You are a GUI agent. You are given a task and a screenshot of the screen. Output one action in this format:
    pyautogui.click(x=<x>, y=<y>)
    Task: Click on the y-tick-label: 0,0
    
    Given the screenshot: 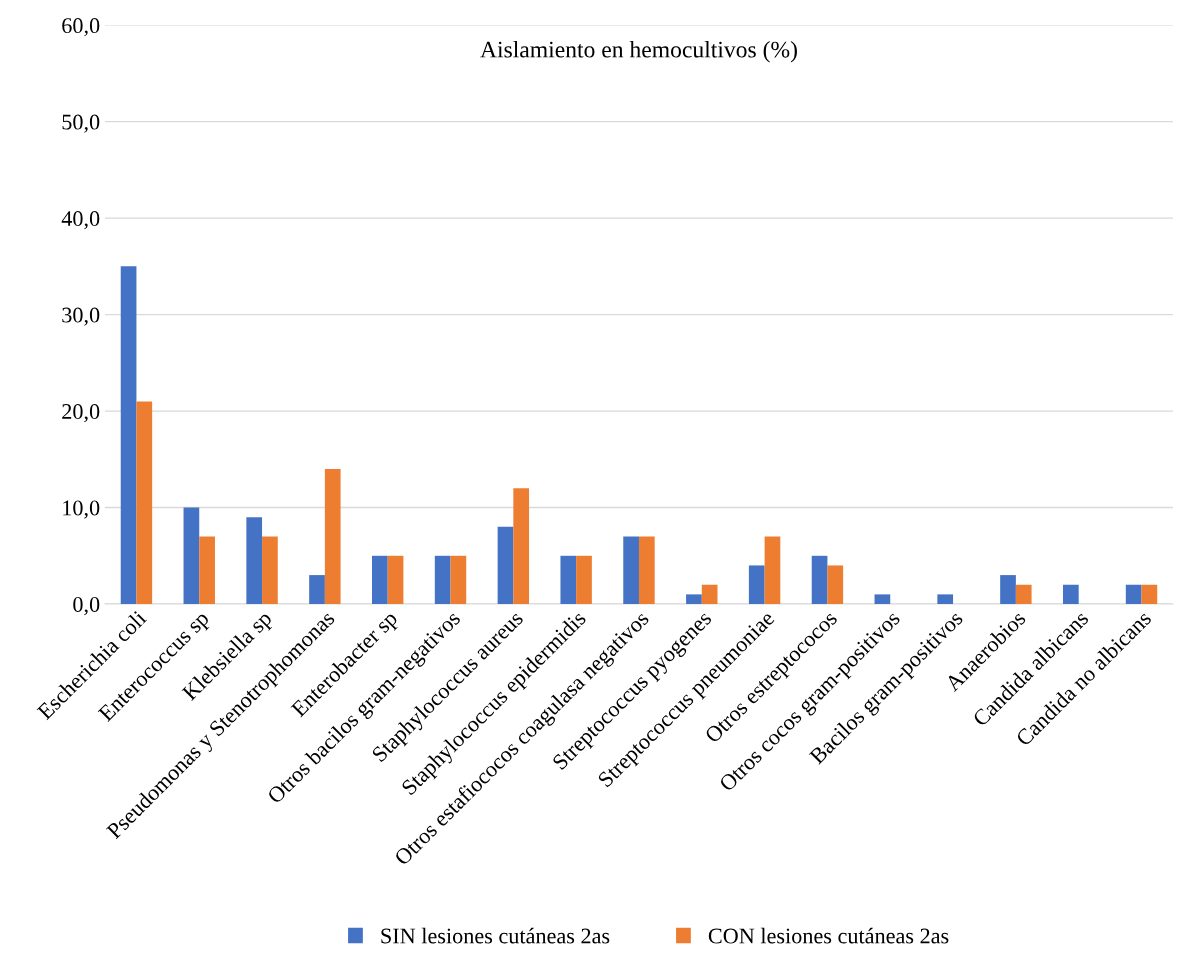 What is the action you would take?
    pyautogui.click(x=86, y=606)
    